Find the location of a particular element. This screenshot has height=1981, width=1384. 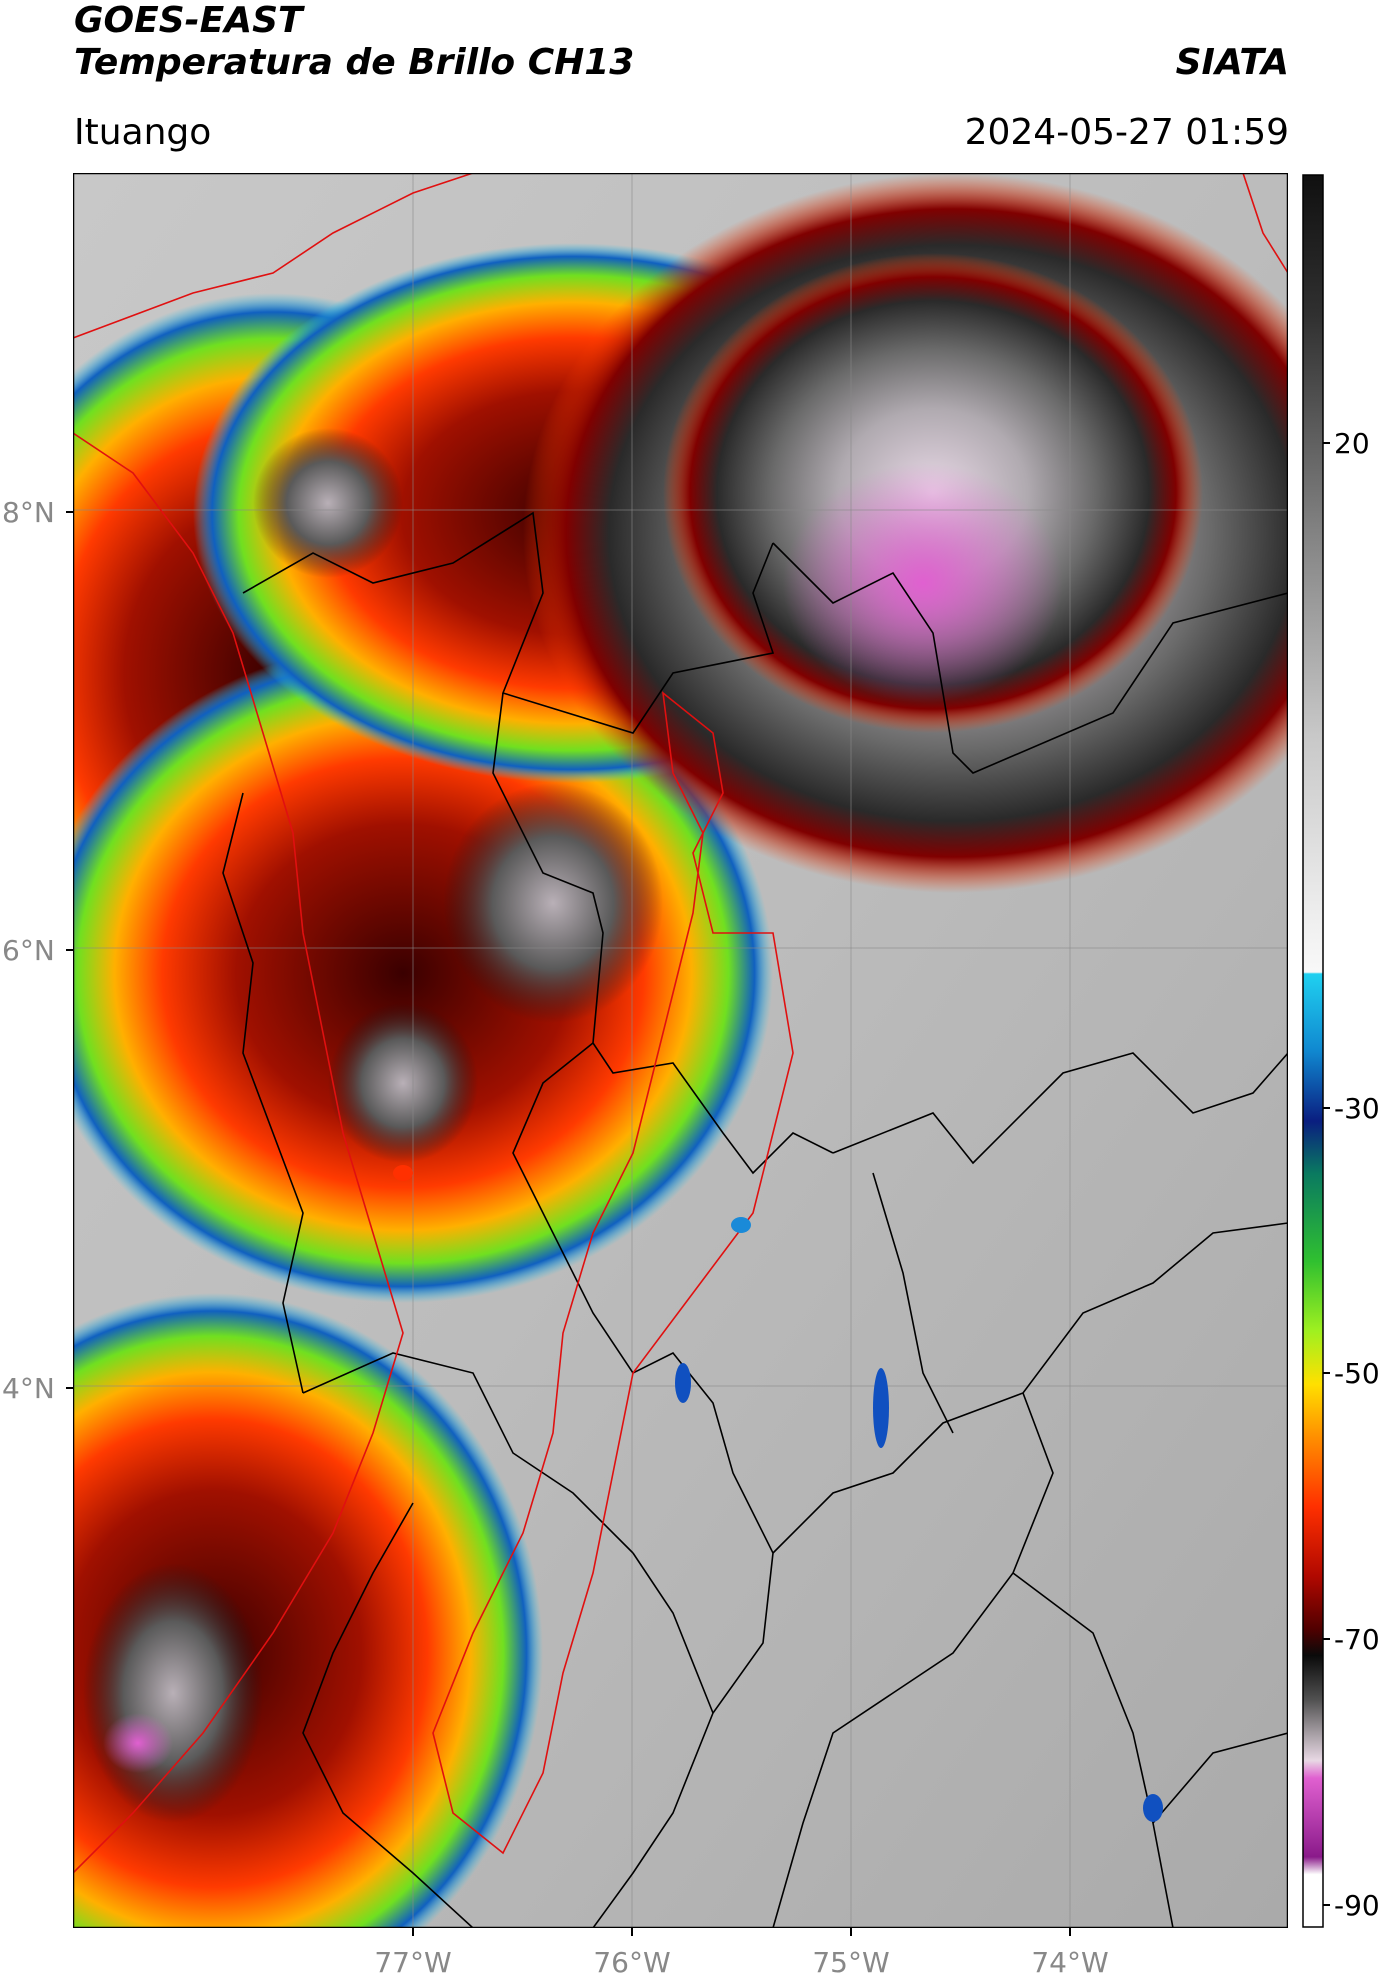

product-title: Temperatura de Brillo CH13 is located at coordinates (354, 62).